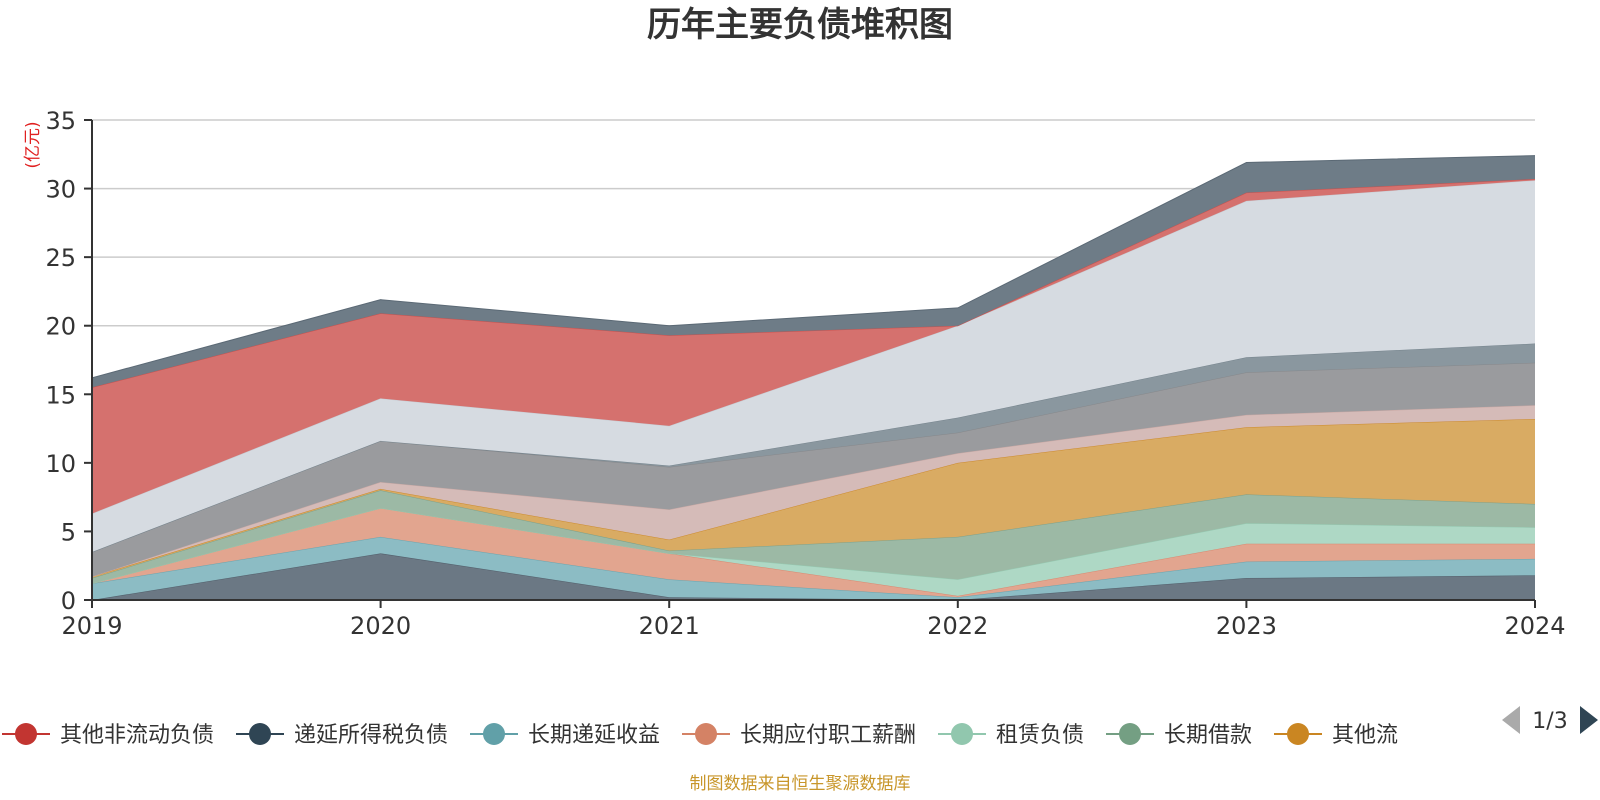 This screenshot has width=1600, height=800. I want to click on legend-item-3: 长期应付职工薪酬, so click(799, 735).